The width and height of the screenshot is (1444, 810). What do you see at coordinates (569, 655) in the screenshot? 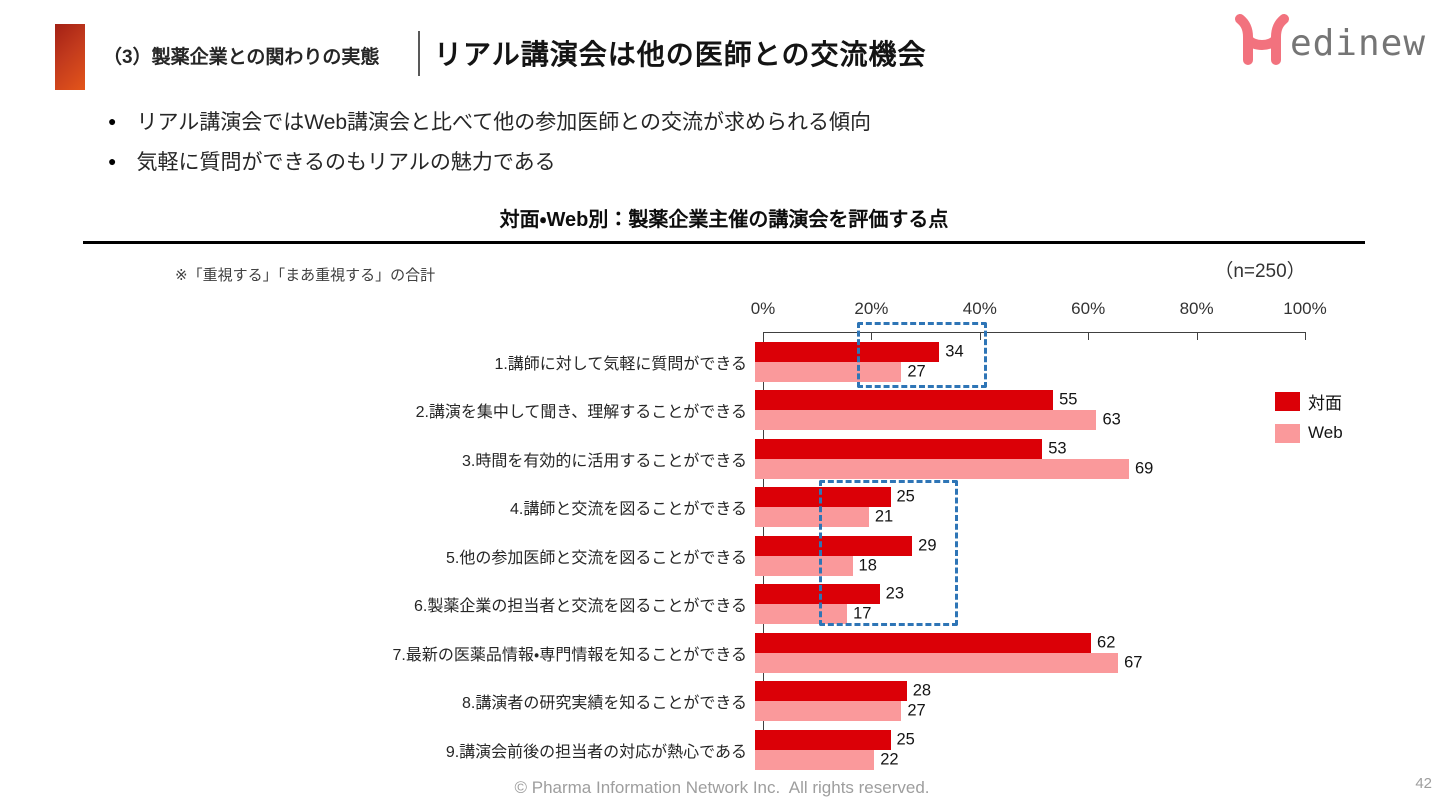
I see `category-label: 7.最新の医薬品情報・専門情報を知ることができる` at bounding box center [569, 655].